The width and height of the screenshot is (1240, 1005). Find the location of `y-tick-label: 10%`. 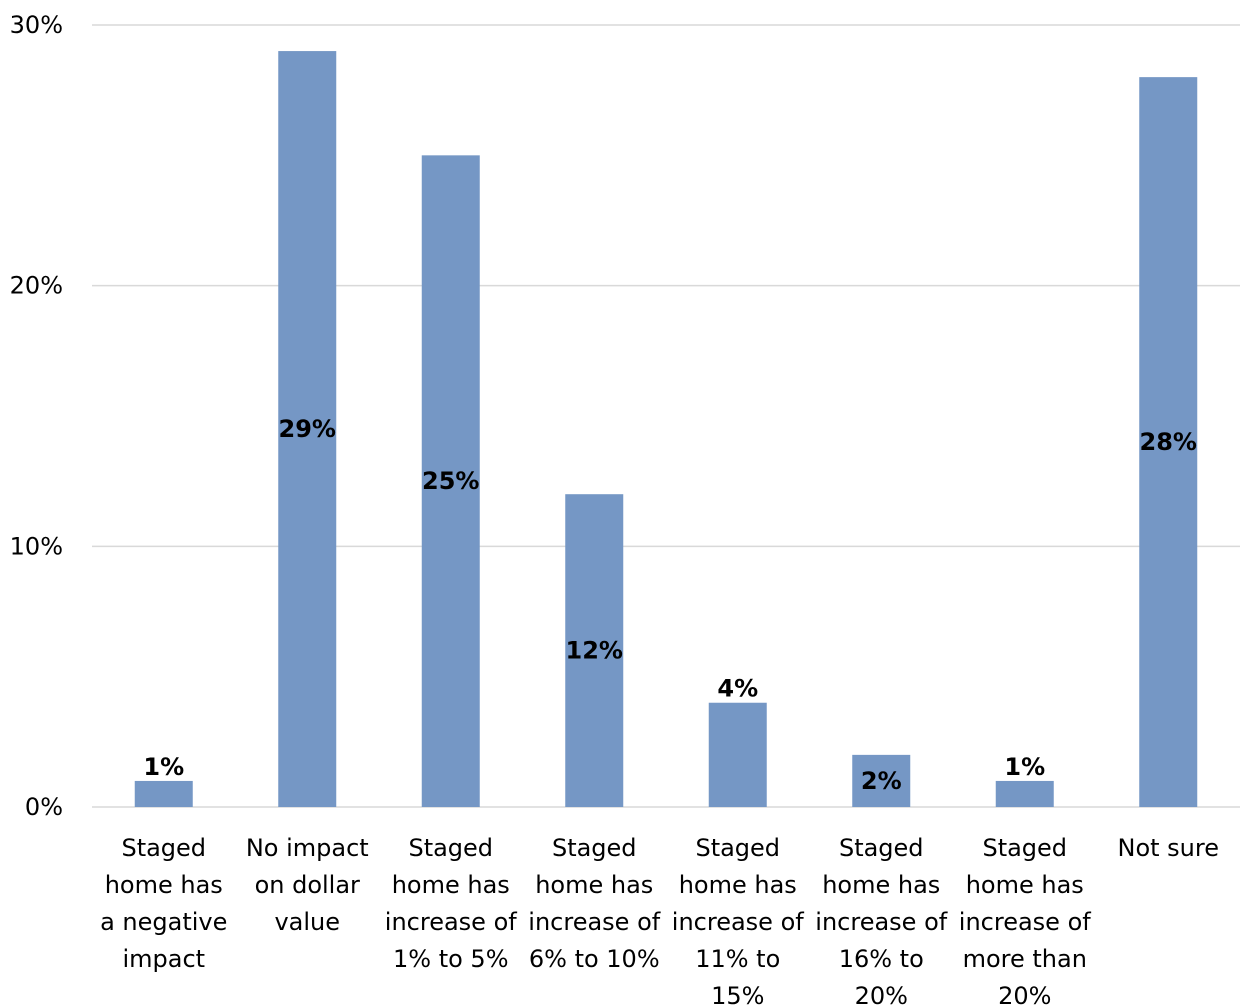

y-tick-label: 10% is located at coordinates (36, 546).